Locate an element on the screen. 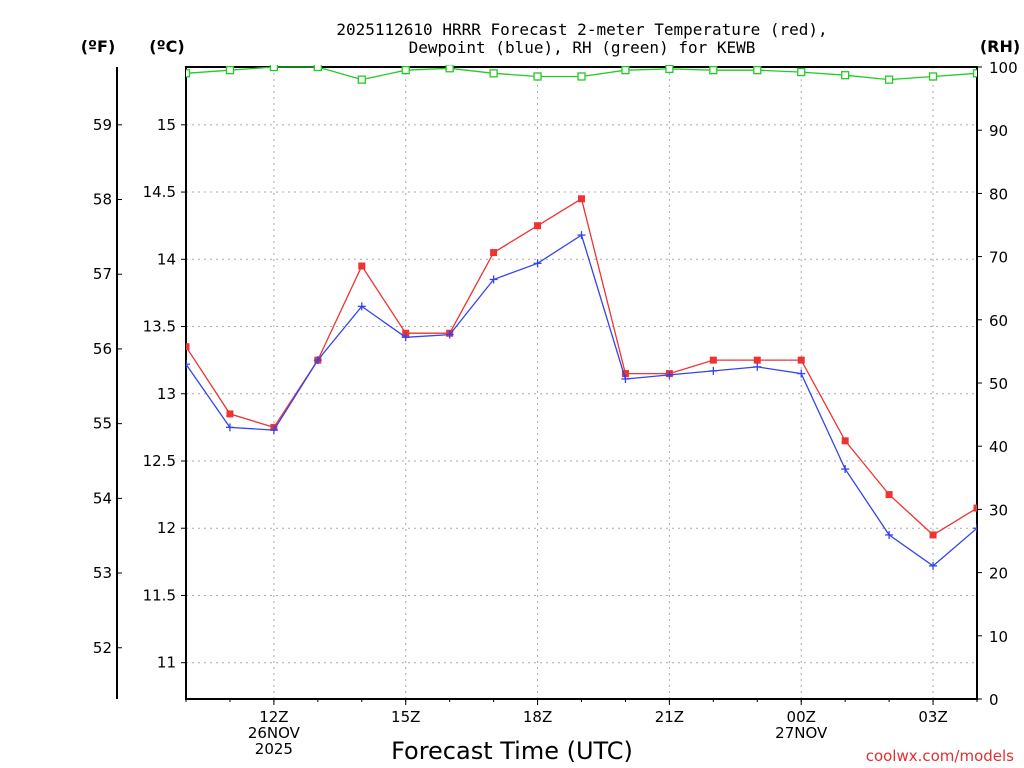 This screenshot has height=768, width=1024. rh-tick-label: 40 is located at coordinates (998, 447).